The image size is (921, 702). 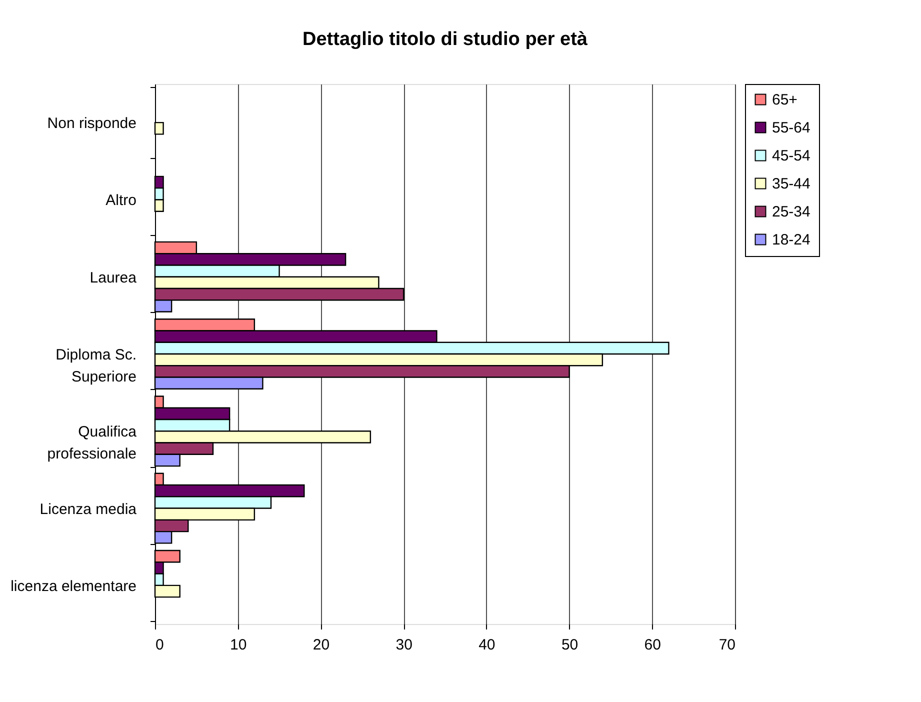 What do you see at coordinates (785, 100) in the screenshot?
I see `legend-label: 65+` at bounding box center [785, 100].